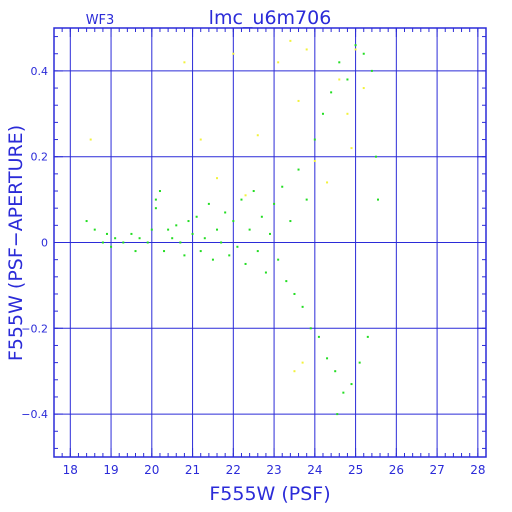  What do you see at coordinates (100, 20) in the screenshot?
I see `chart-subtitle: WF3` at bounding box center [100, 20].